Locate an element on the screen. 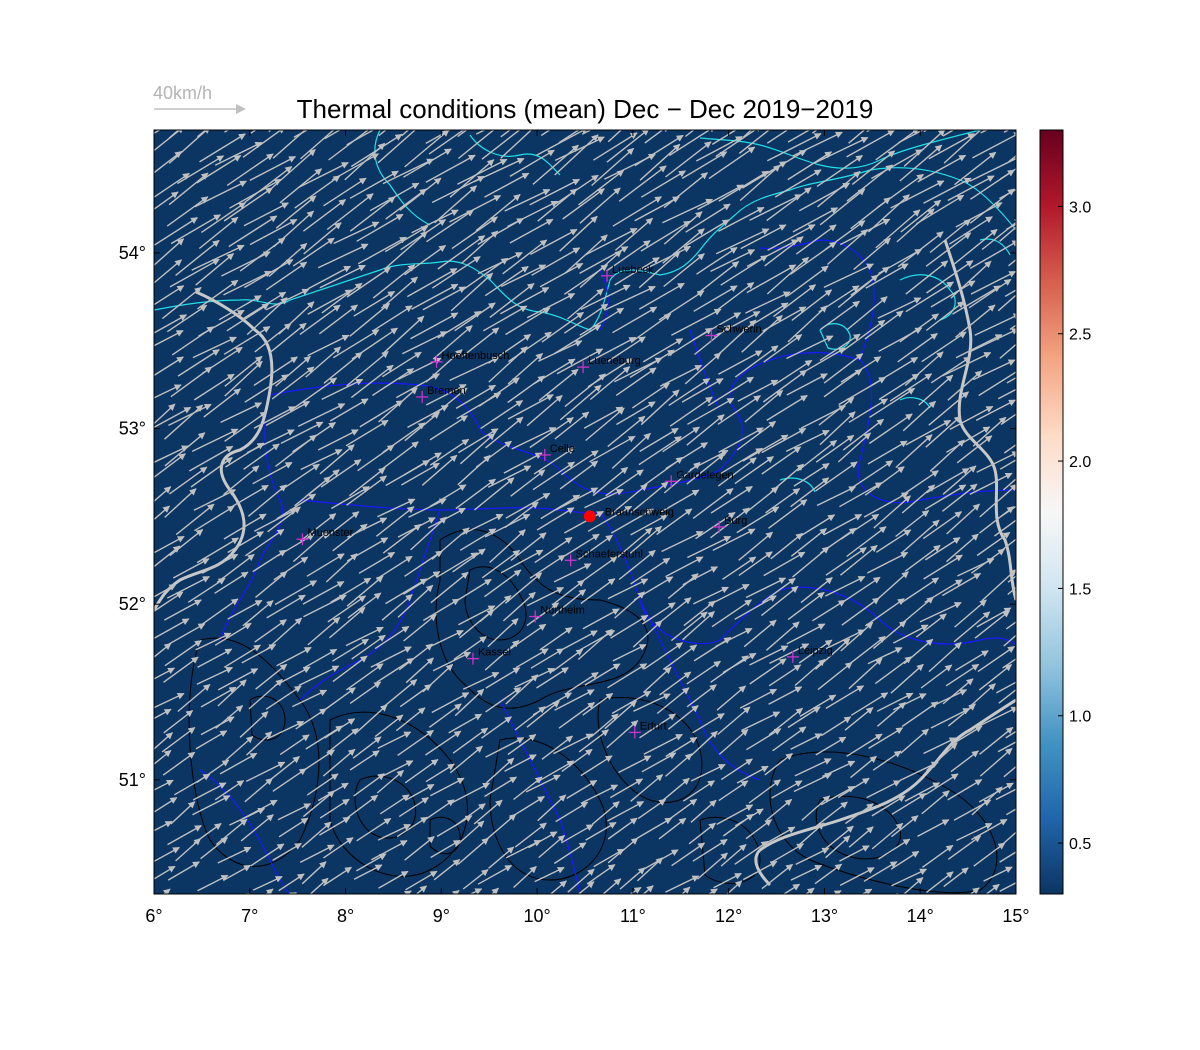 This screenshot has width=1200, height=1050. city-marker: Celle is located at coordinates (556, 452).